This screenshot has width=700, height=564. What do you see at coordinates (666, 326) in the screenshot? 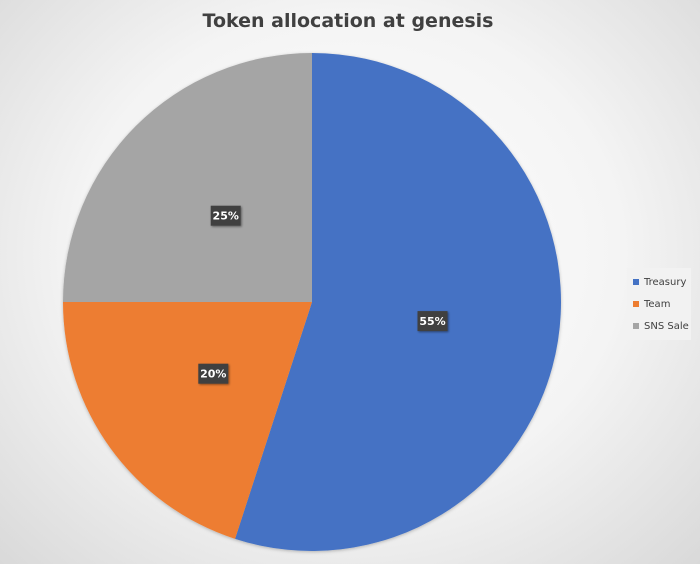
I see `legend-label: SNS Sale` at bounding box center [666, 326].